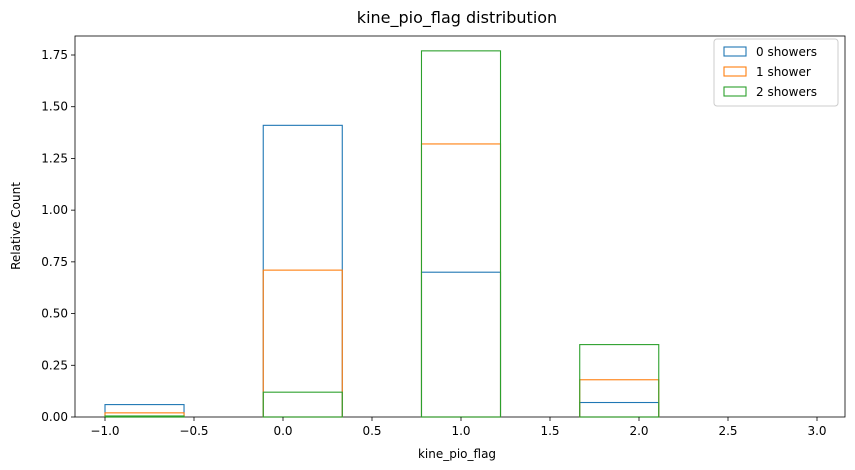 Image resolution: width=855 pixels, height=470 pixels. Describe the element at coordinates (16, 226) in the screenshot. I see `y-axis-label: Relative Count` at that location.